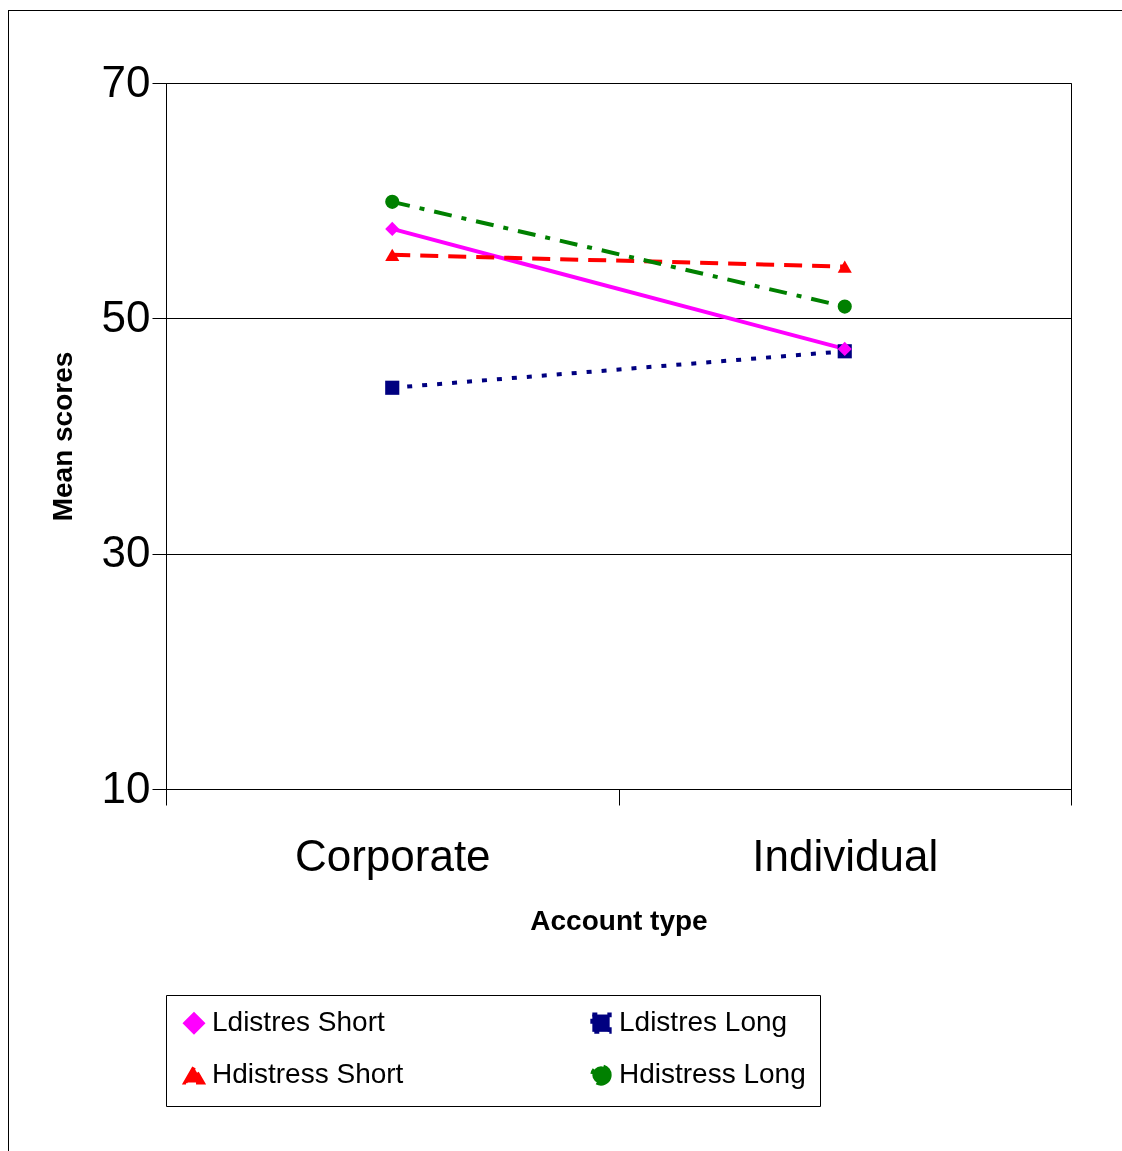 This screenshot has width=1122, height=1151. What do you see at coordinates (62, 436) in the screenshot?
I see `y-axis-title: Mean scores` at bounding box center [62, 436].